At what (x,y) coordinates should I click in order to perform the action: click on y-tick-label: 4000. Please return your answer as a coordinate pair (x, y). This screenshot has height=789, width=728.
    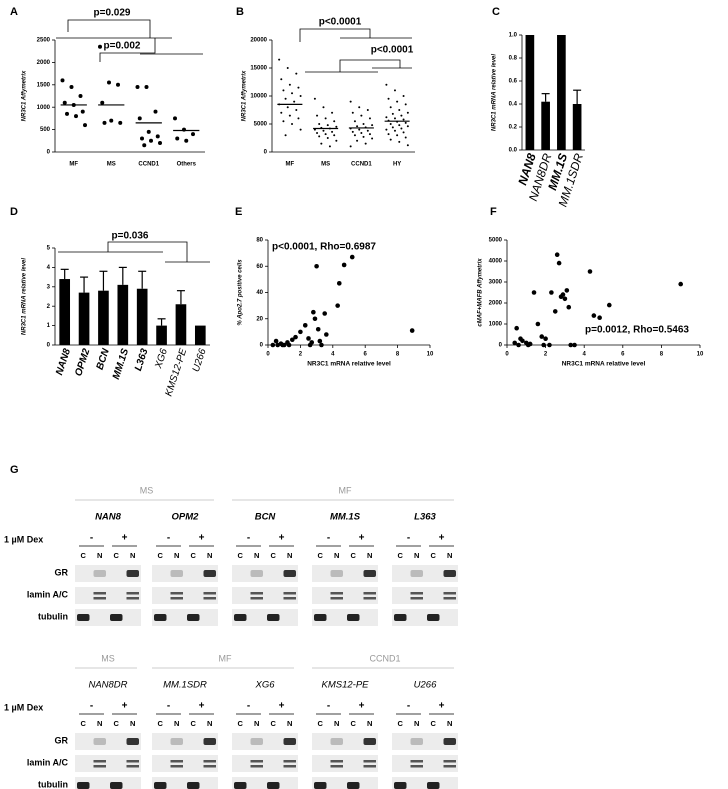
    Looking at the image, I should click on (496, 262).